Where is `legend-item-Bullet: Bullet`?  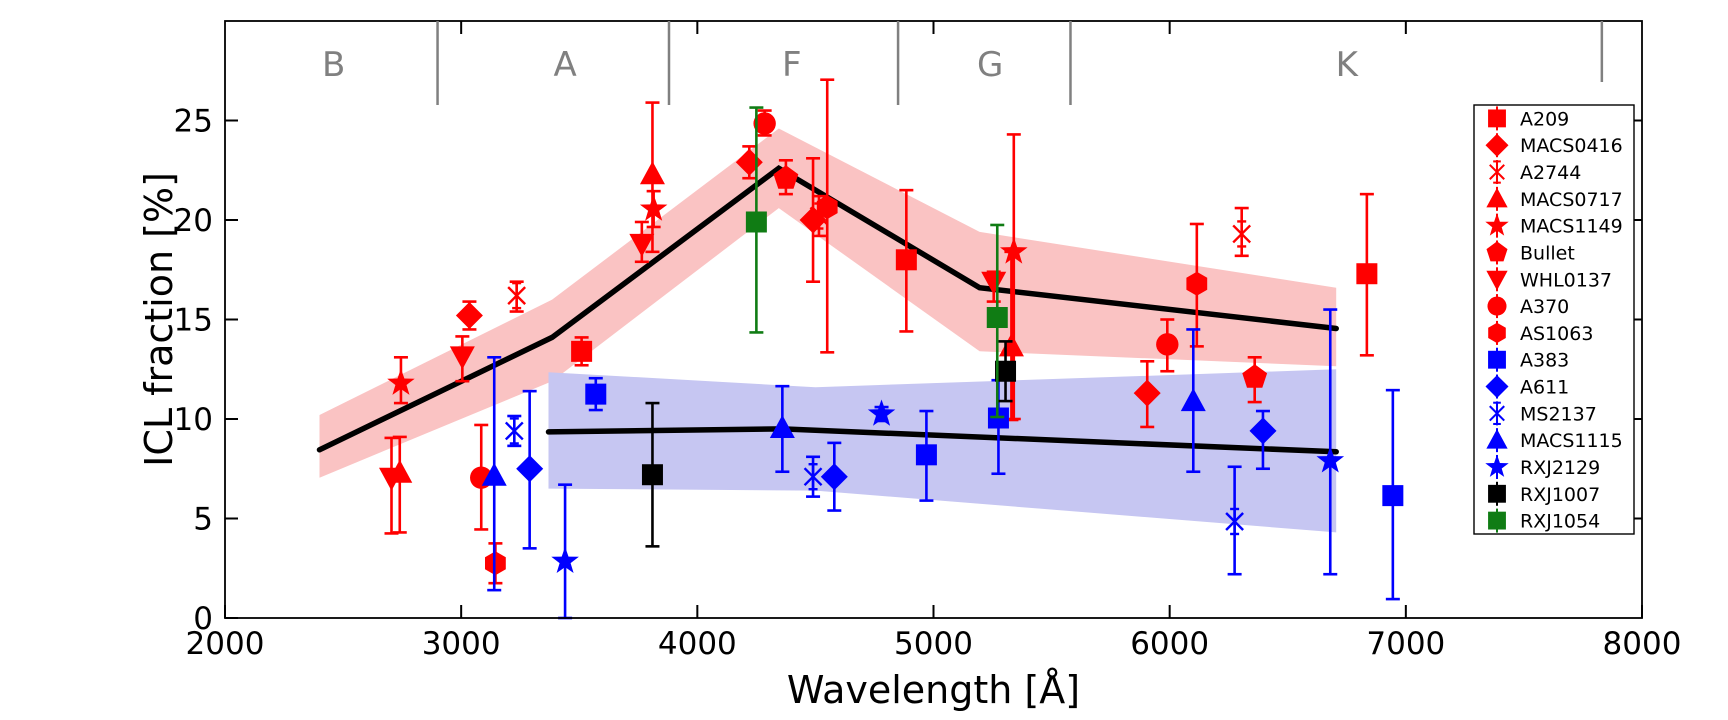 legend-item-Bullet: Bullet is located at coordinates (1530, 252).